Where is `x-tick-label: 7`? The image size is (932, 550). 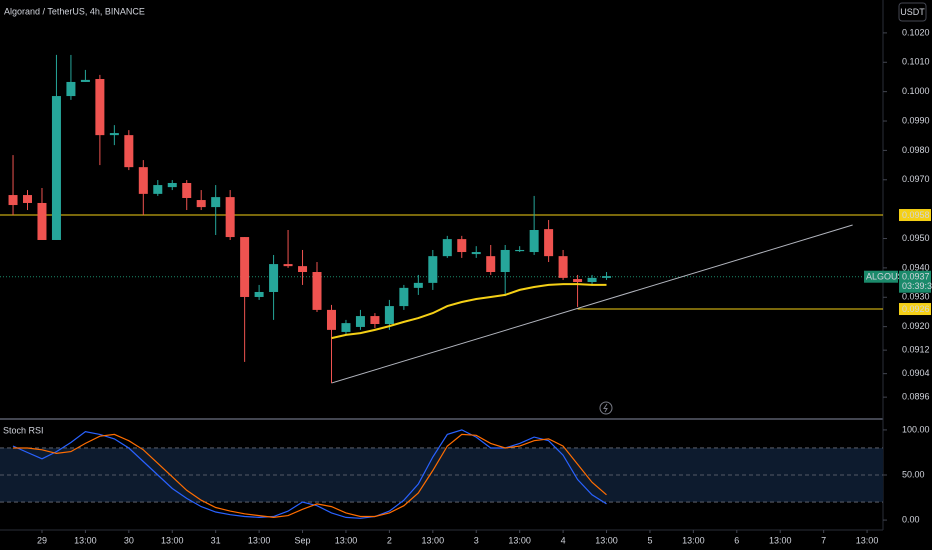
x-tick-label: 7 is located at coordinates (823, 540).